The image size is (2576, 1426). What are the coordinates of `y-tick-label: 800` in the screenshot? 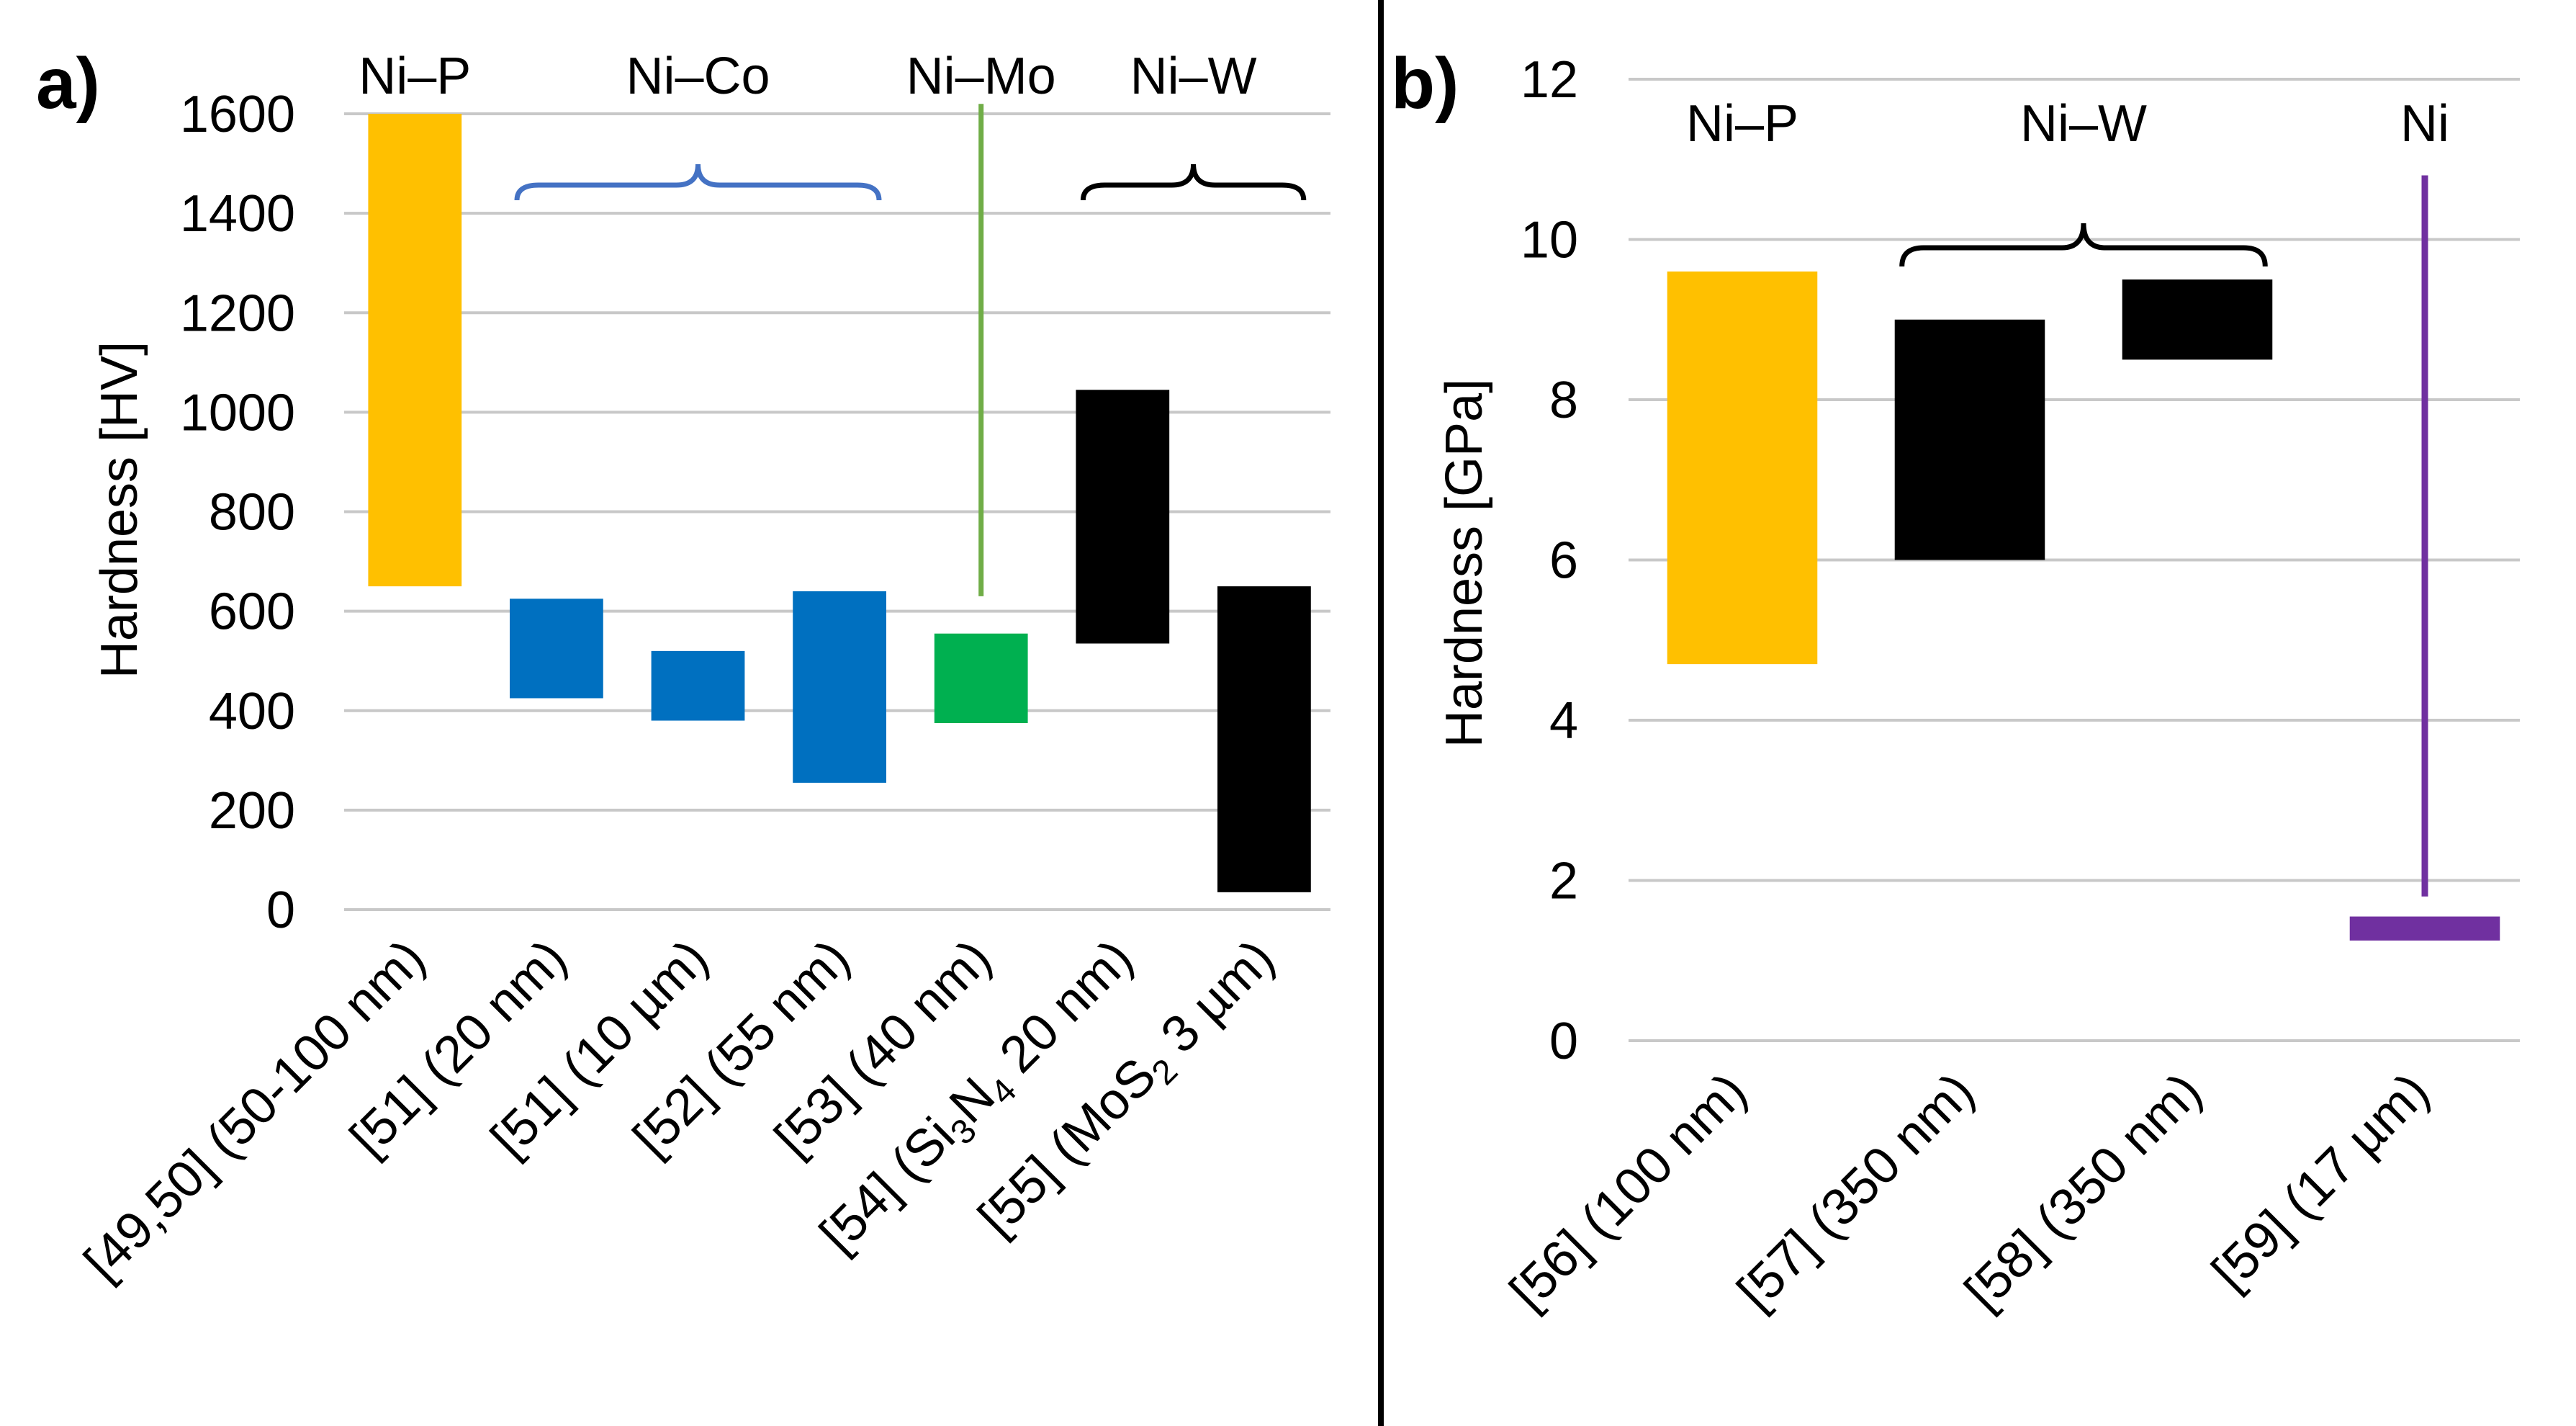 It's located at (252, 513).